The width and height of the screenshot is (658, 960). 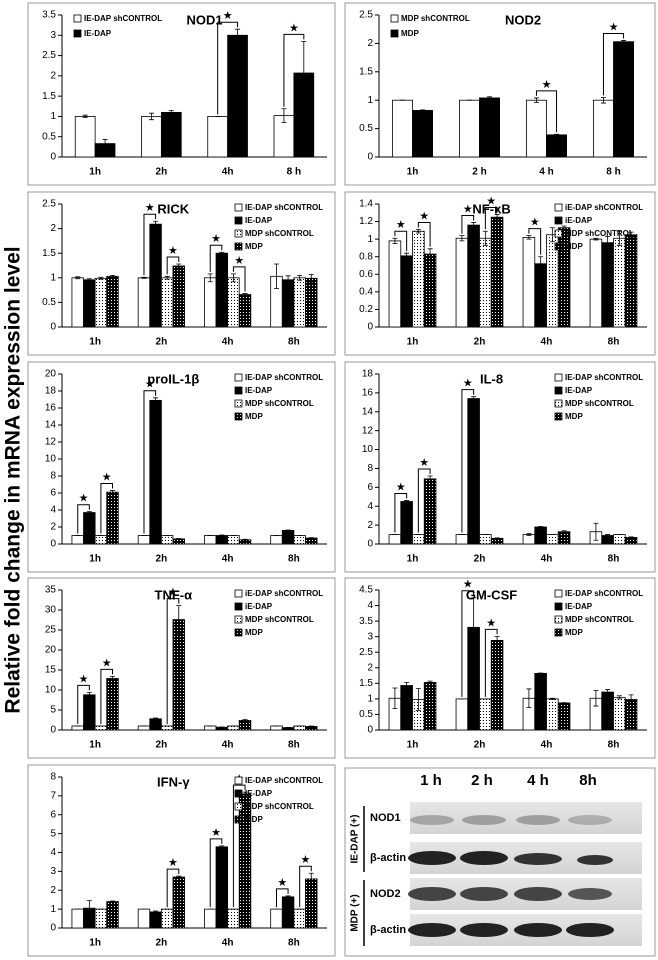 I want to click on legend-label: MDP, so click(x=574, y=246).